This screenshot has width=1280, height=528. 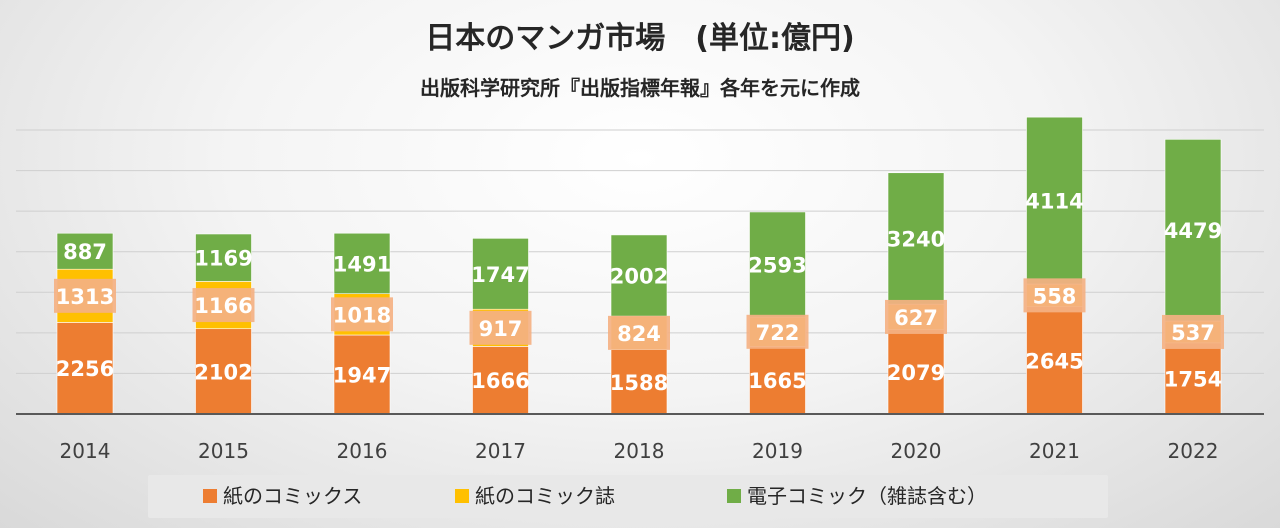 What do you see at coordinates (867, 496) in the screenshot?
I see `legend-label: 電子コミック（雑誌含む）` at bounding box center [867, 496].